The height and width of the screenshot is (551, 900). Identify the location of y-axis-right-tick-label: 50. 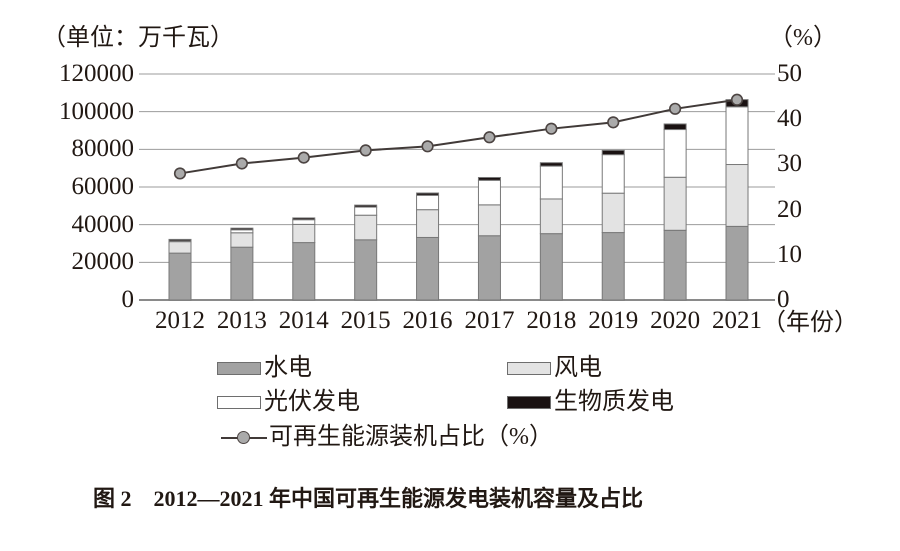
(789, 73).